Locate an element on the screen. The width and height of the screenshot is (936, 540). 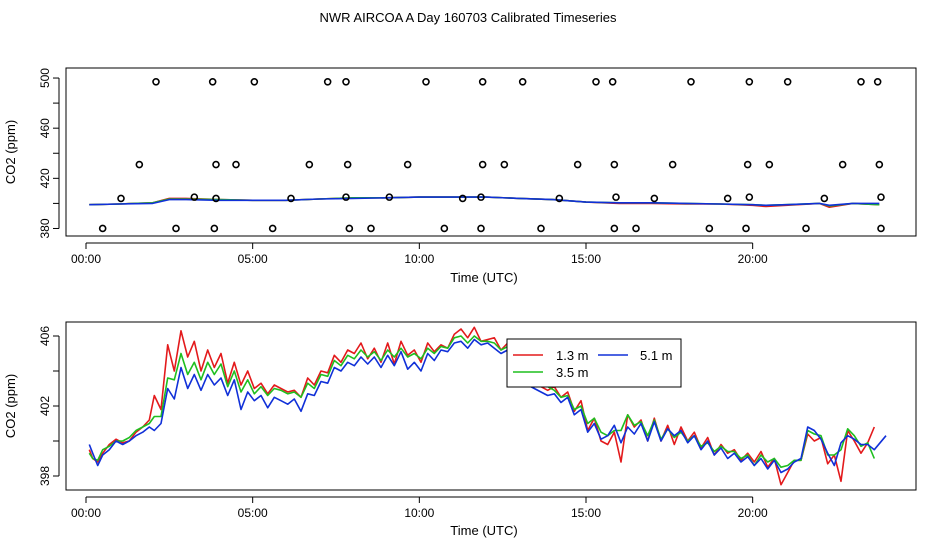
legend-label-5-1m: 5.1 m is located at coordinates (656, 355).